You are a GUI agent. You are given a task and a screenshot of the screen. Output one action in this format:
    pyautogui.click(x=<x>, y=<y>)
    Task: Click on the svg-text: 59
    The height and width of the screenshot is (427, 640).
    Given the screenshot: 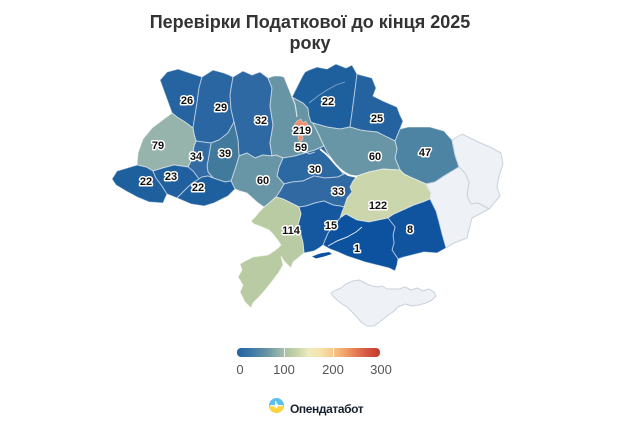 What is the action you would take?
    pyautogui.click(x=301, y=148)
    